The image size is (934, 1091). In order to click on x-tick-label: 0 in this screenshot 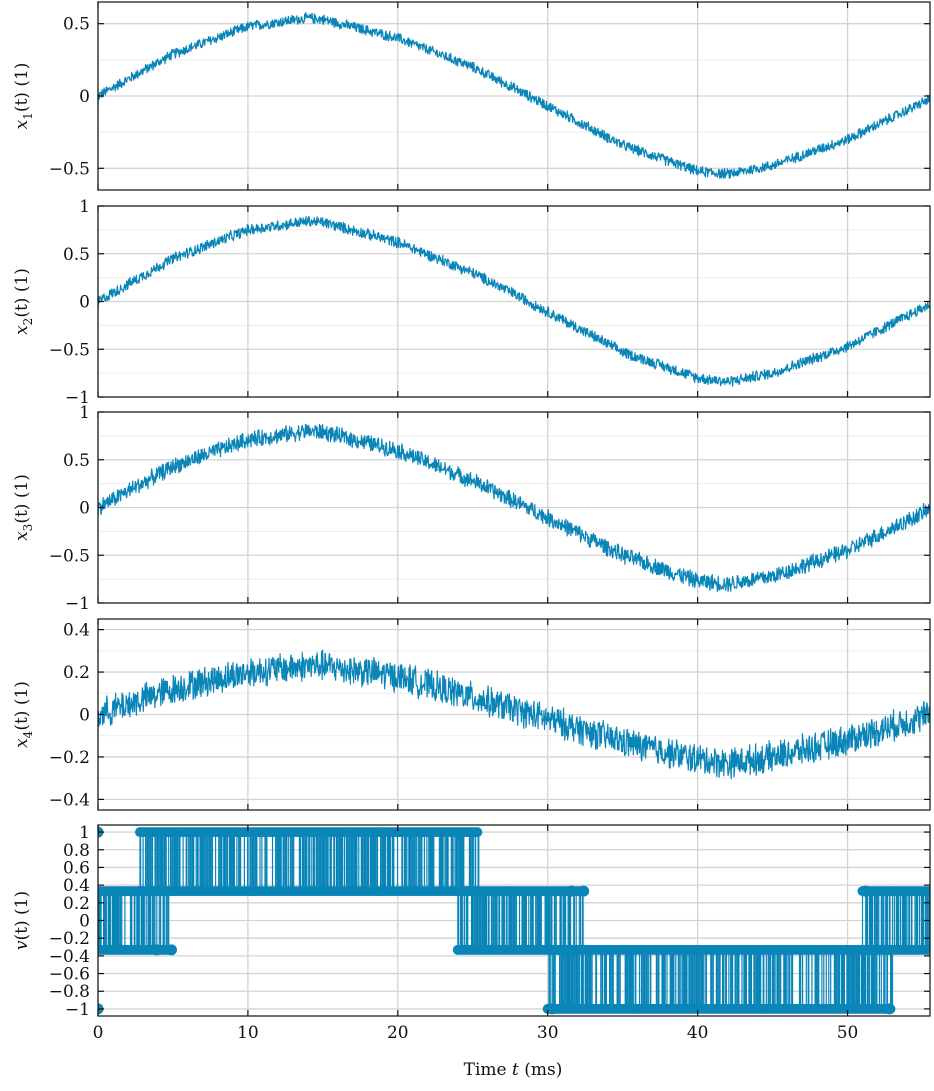, I will do `click(98, 1033)`.